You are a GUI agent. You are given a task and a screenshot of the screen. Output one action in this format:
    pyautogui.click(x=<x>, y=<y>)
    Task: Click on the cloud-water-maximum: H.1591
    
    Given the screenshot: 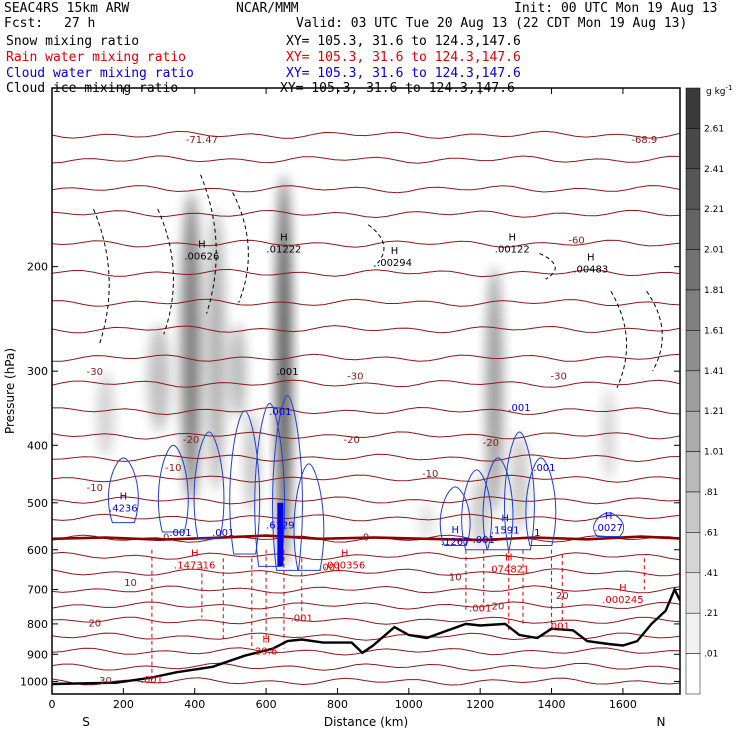 What is the action you would take?
    pyautogui.click(x=505, y=524)
    